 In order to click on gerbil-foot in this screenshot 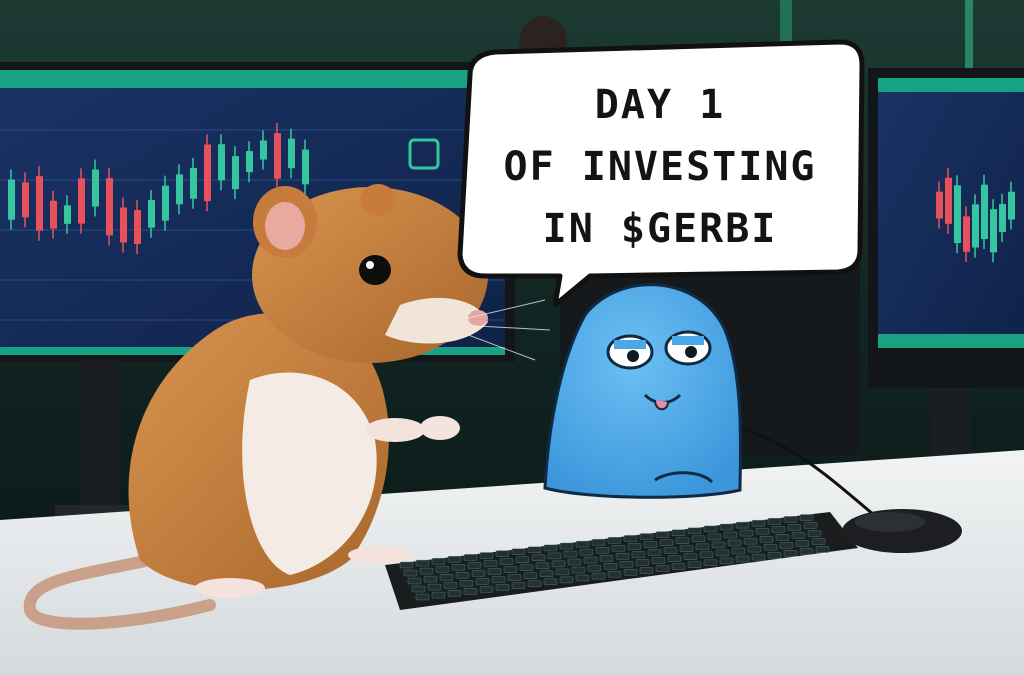, I will do `click(230, 588)`.